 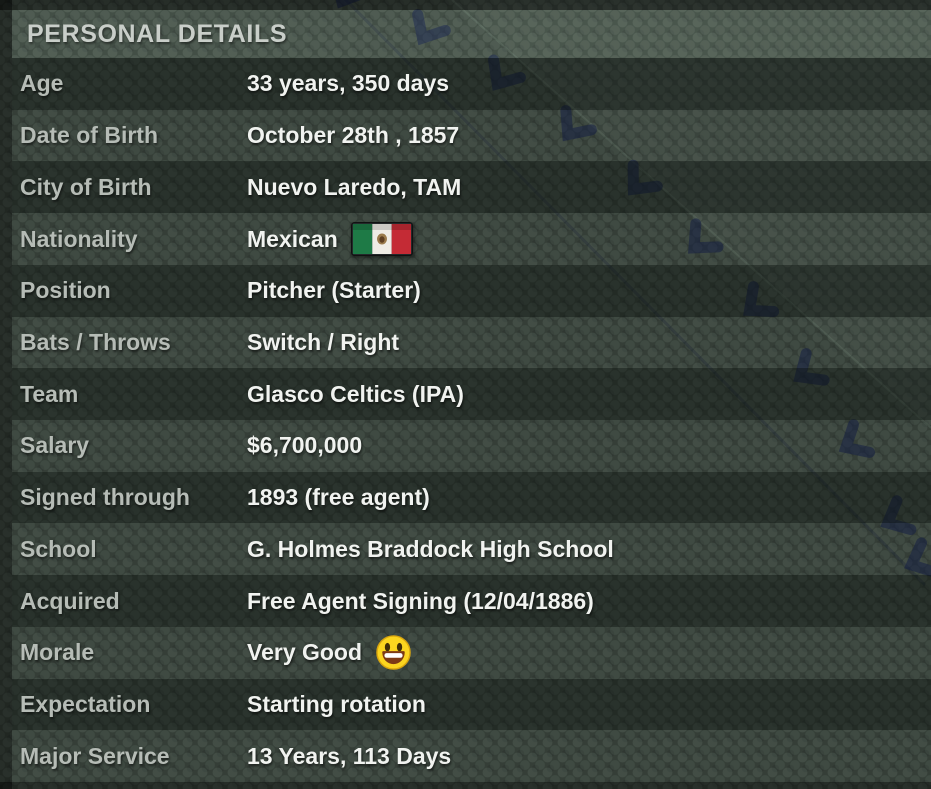 I want to click on detail-value-text-morale: Very Good, so click(x=305, y=652).